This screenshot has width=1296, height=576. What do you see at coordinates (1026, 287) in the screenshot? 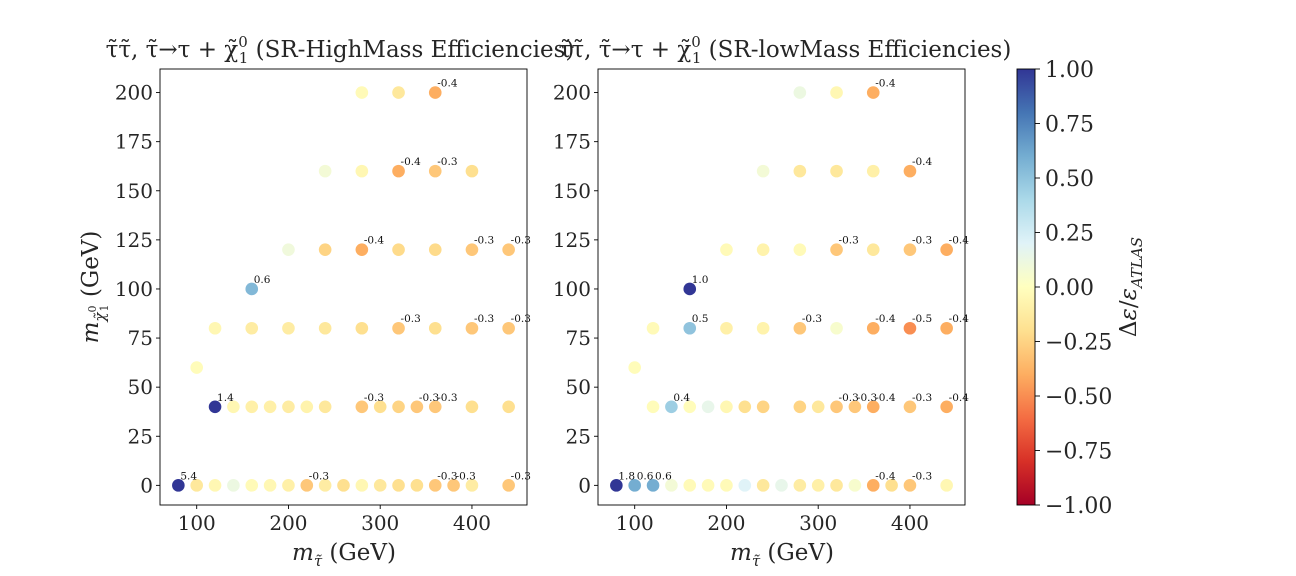
I see `colorbar-gradient` at bounding box center [1026, 287].